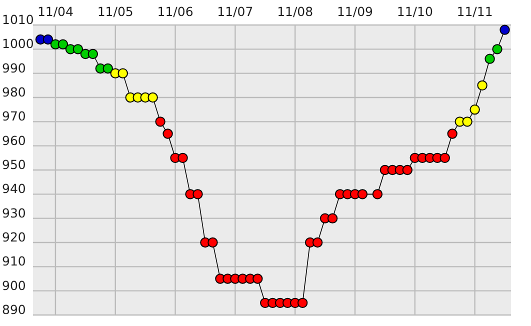 Image resolution: width=531 pixels, height=326 pixels. What do you see at coordinates (115, 11) in the screenshot?
I see `x-tick-label: 11/05` at bounding box center [115, 11].